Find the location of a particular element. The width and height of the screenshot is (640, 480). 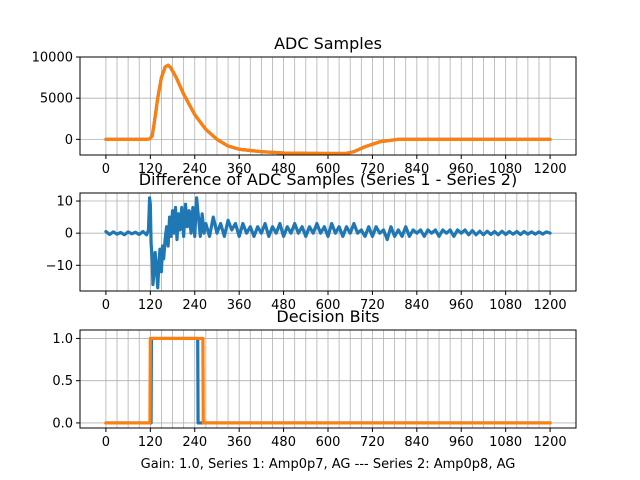

y-tick-label: 0.5 is located at coordinates (62, 381).